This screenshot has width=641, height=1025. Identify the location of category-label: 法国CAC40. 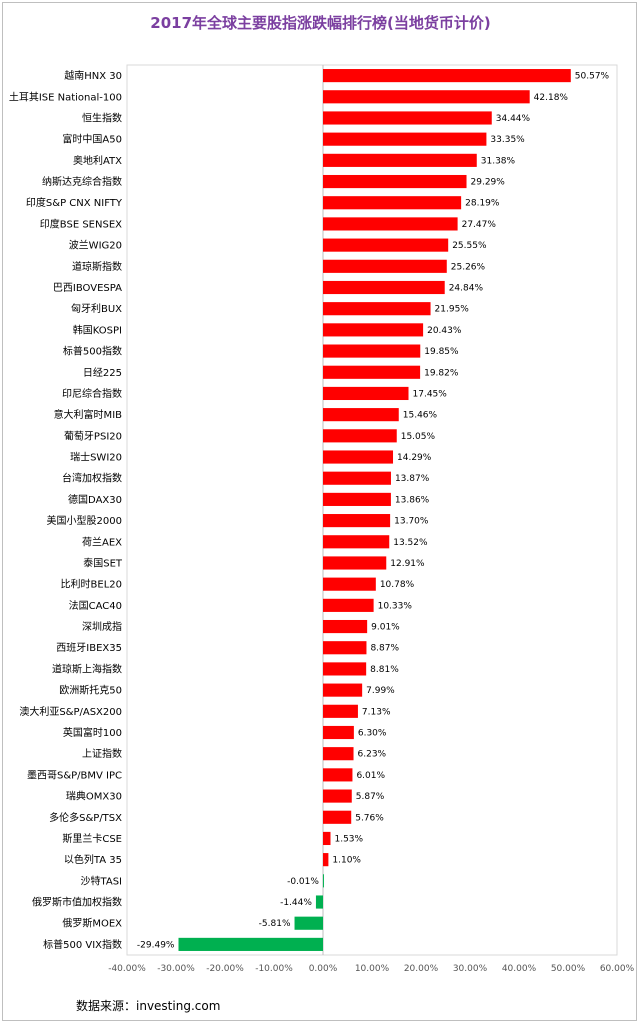
(95, 605).